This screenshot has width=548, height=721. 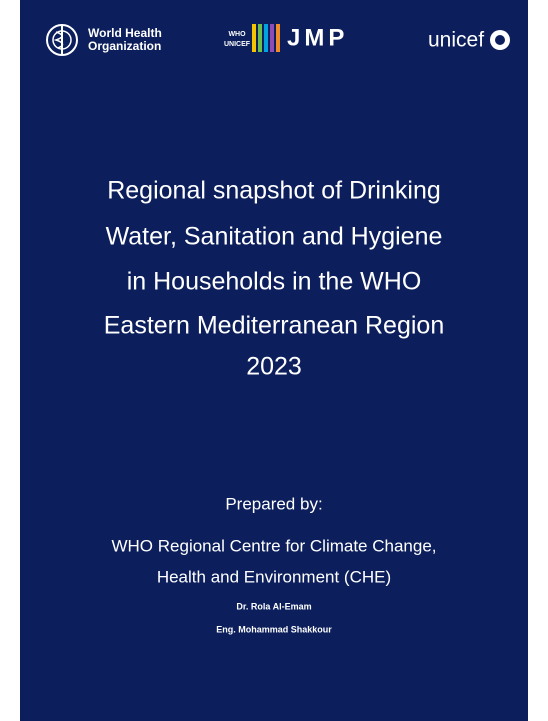 I want to click on unicef-logo: unicef, so click(x=456, y=40).